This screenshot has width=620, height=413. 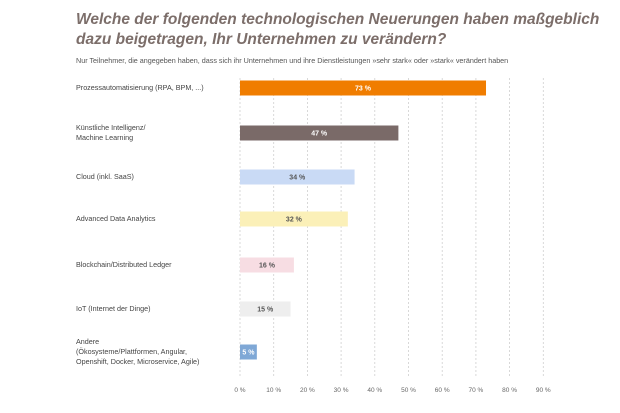 I want to click on category-label-line: Andere, so click(x=88, y=341).